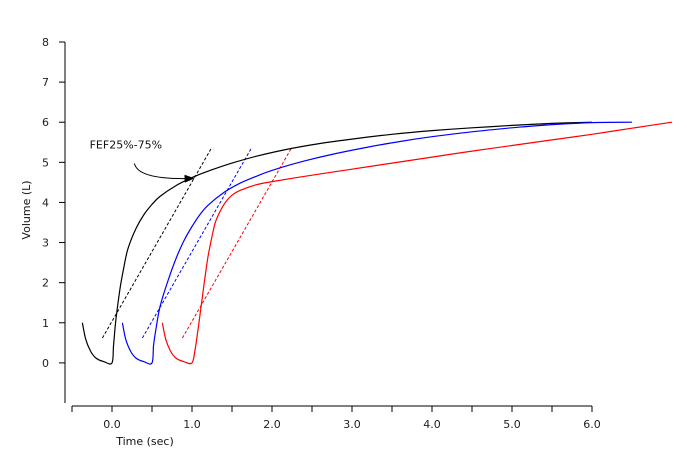  What do you see at coordinates (112, 424) in the screenshot?
I see `x-tick-label: 0.0` at bounding box center [112, 424].